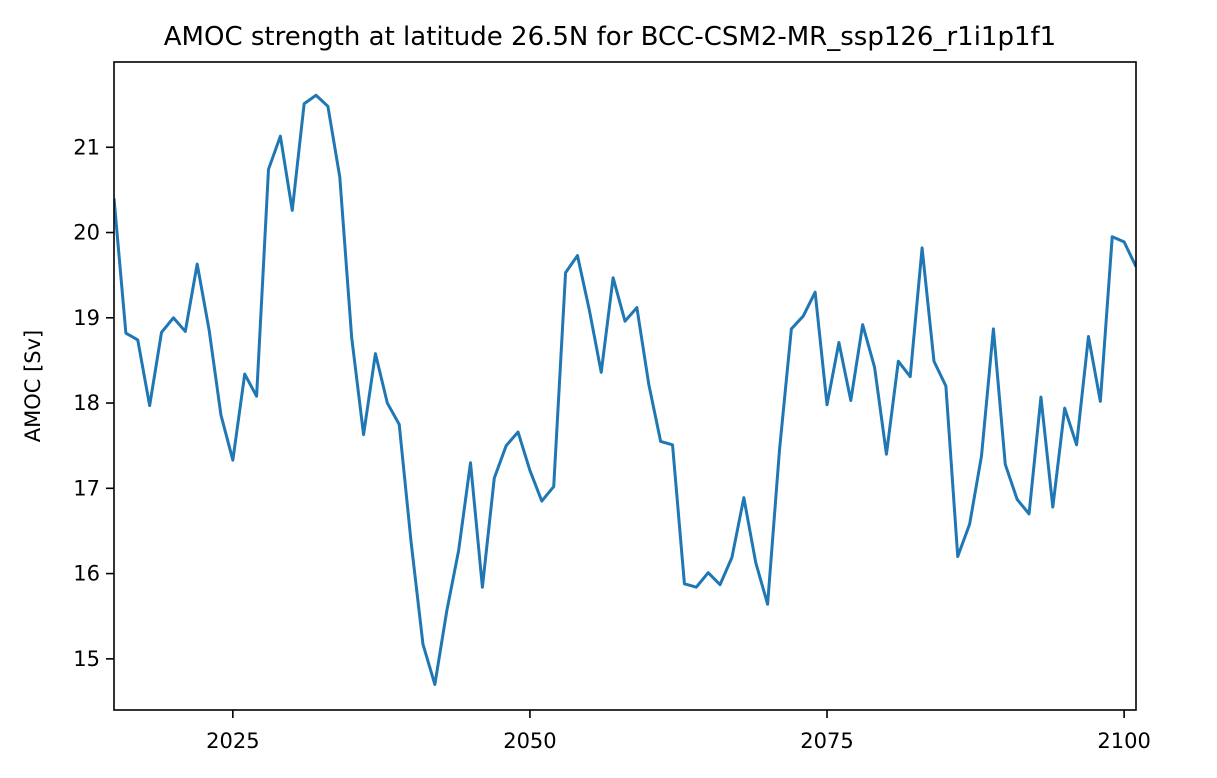 Image resolution: width=1217 pixels, height=778 pixels. Describe the element at coordinates (86, 147) in the screenshot. I see `y-tick-label: 21` at that location.